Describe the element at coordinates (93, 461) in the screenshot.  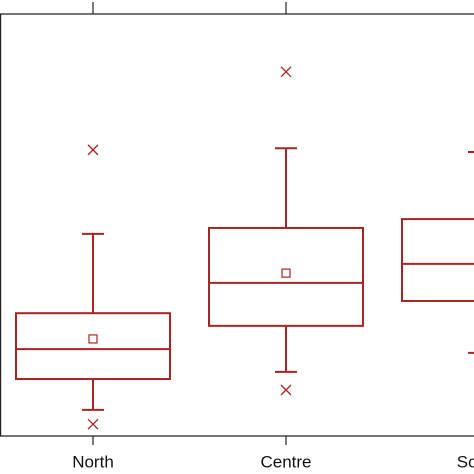
I see `x-tick-label: North` at that location.